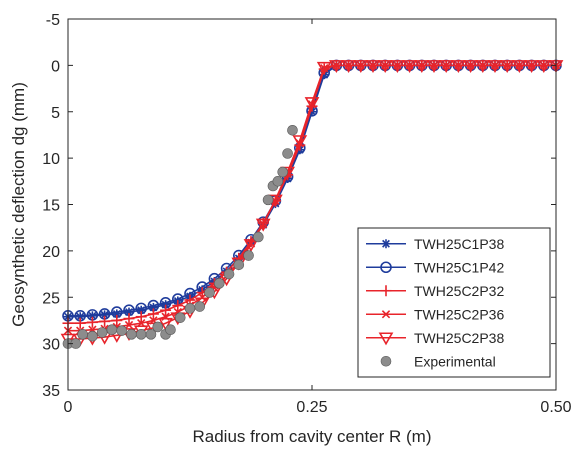 This screenshot has height=450, width=575. I want to click on y-tick-label: 30, so click(51, 345).